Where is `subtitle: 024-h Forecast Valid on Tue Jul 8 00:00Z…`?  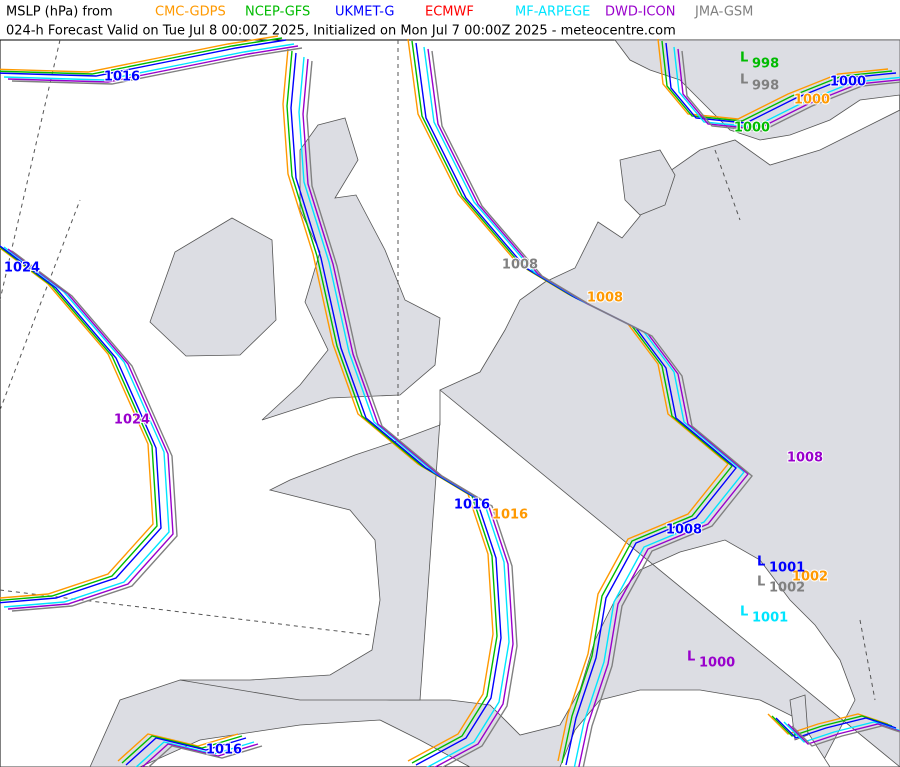 subtitle: 024-h Forecast Valid on Tue Jul 8 00:00Z… is located at coordinates (341, 31).